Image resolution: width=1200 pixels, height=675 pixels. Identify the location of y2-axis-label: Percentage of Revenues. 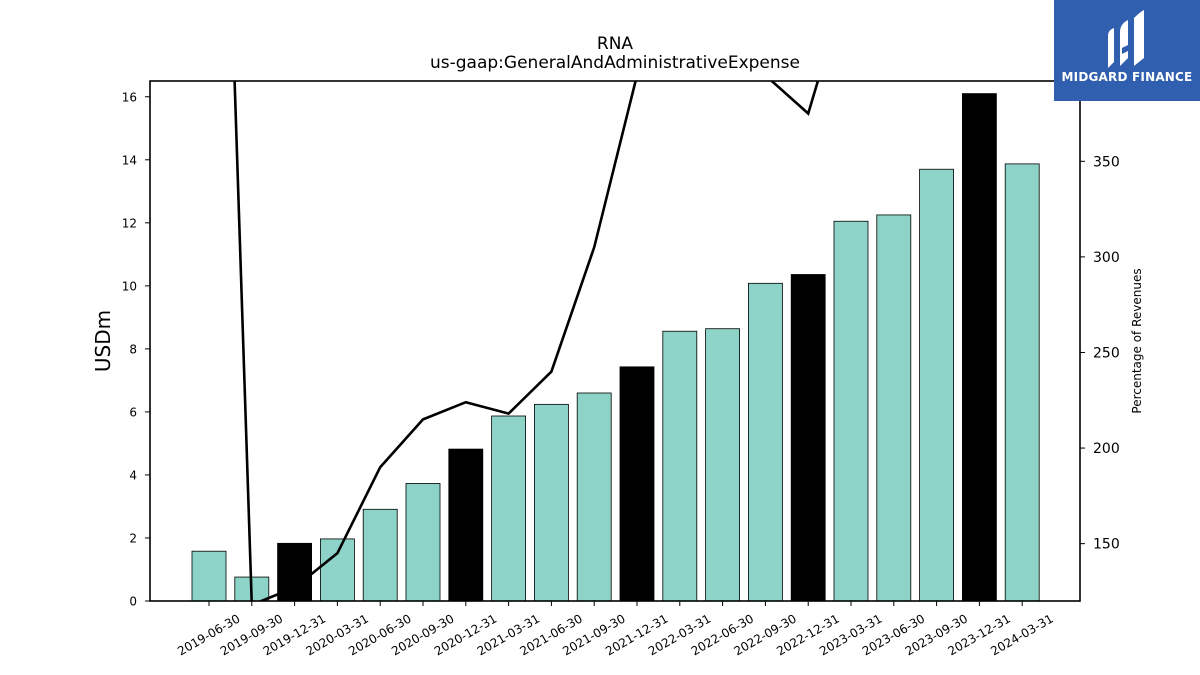
(1137, 340).